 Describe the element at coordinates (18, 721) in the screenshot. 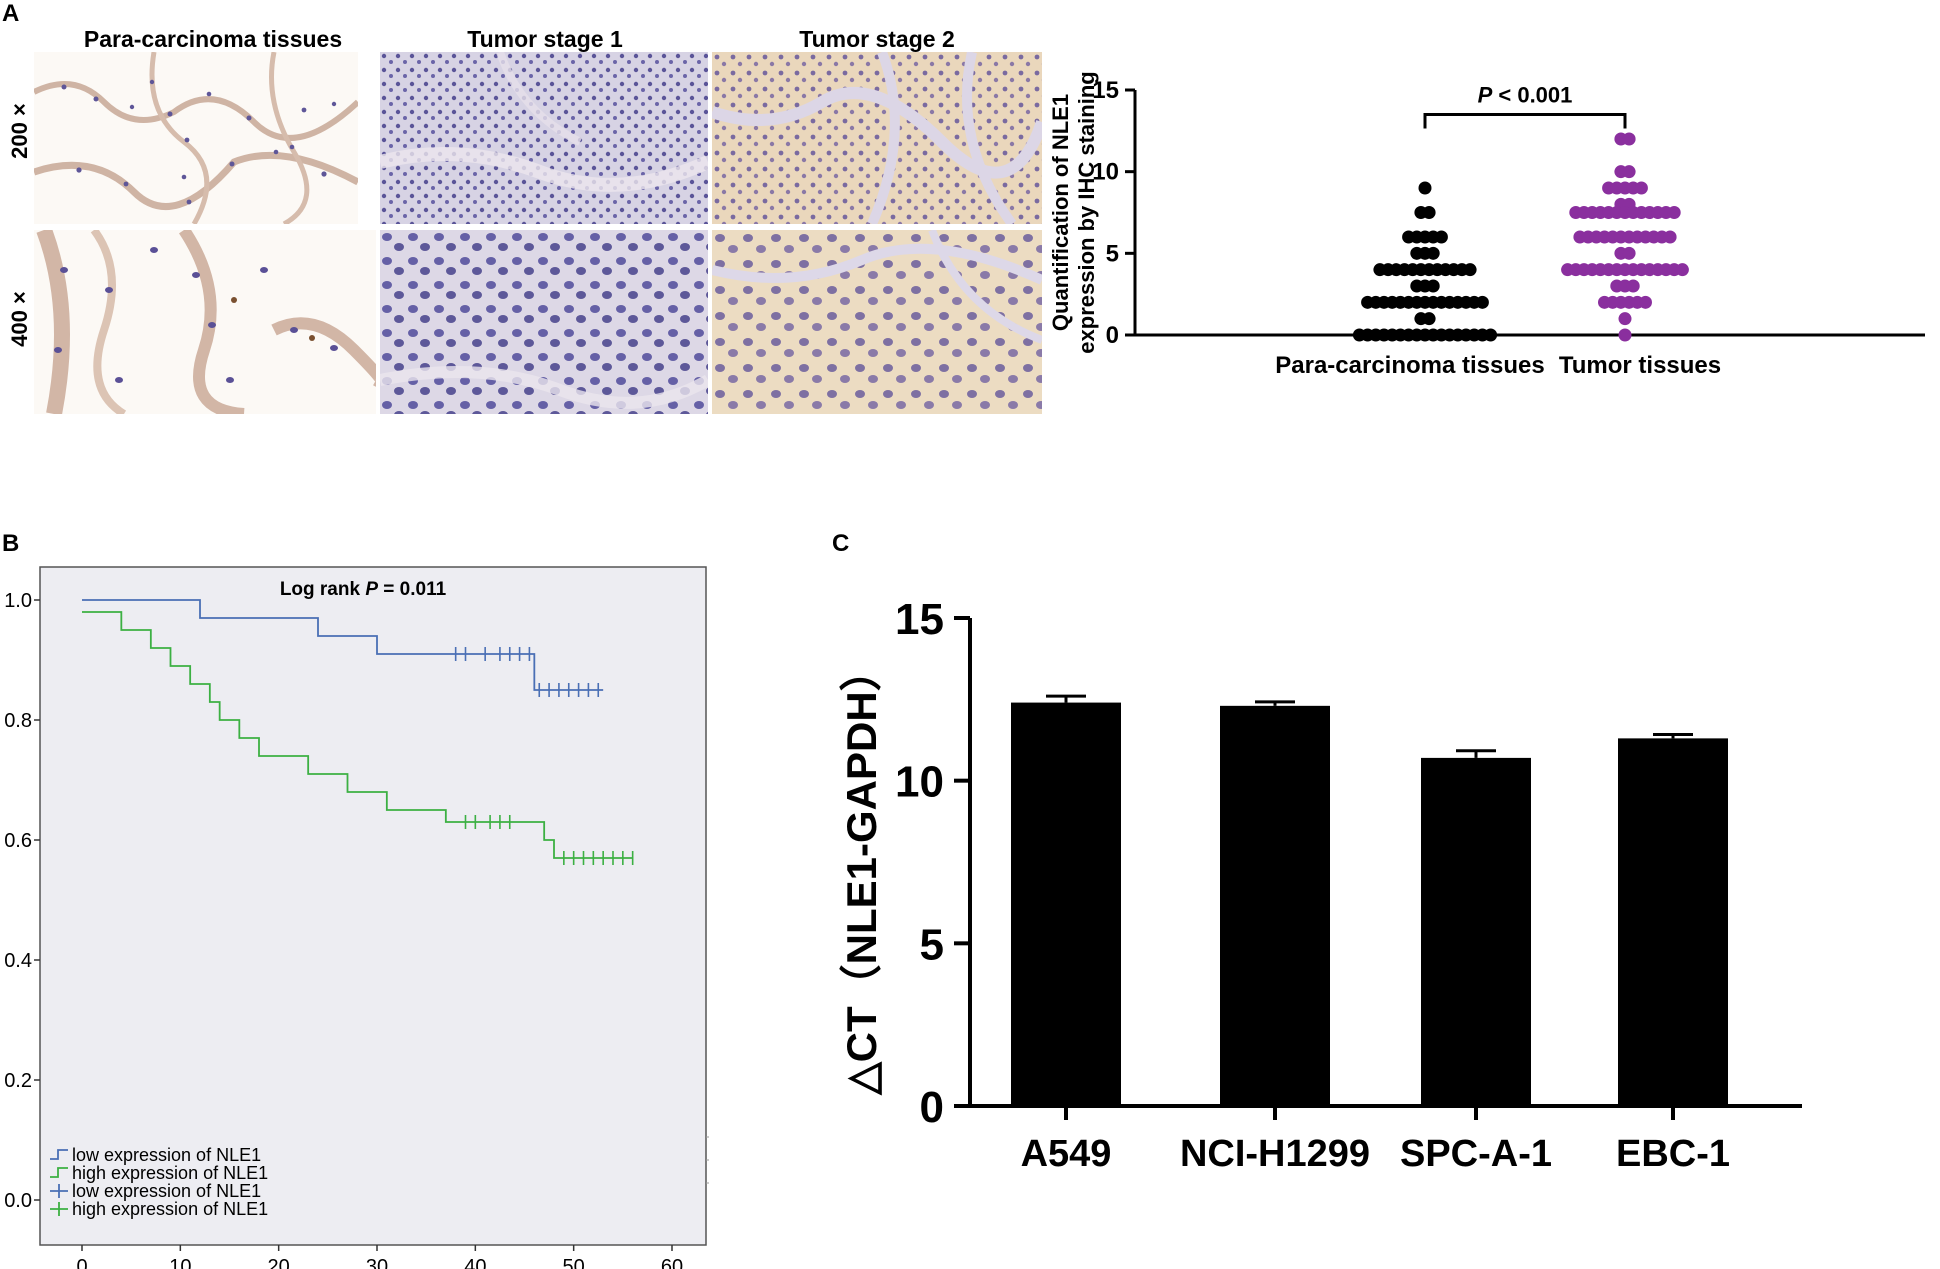

I see `y-tick-label: 0.8` at that location.